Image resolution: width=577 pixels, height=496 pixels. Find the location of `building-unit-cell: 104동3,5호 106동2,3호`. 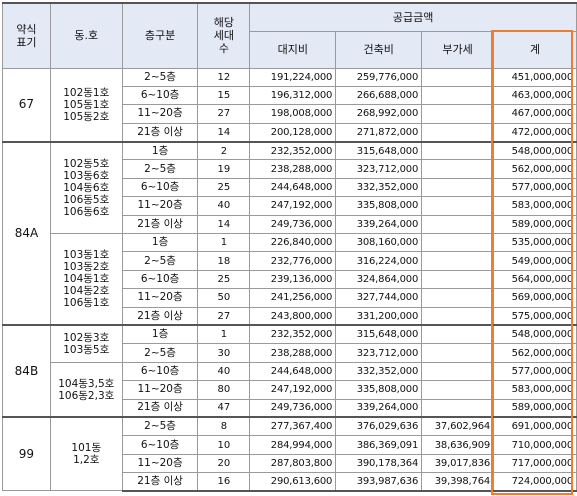

building-unit-cell: 104동3,5호 106동2,3호 is located at coordinates (86, 389).